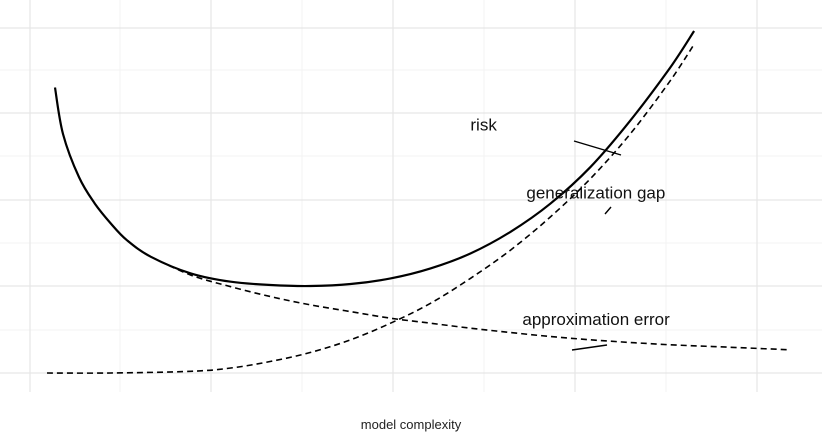  Describe the element at coordinates (483, 125) in the screenshot. I see `annotation-risk: risk` at that location.